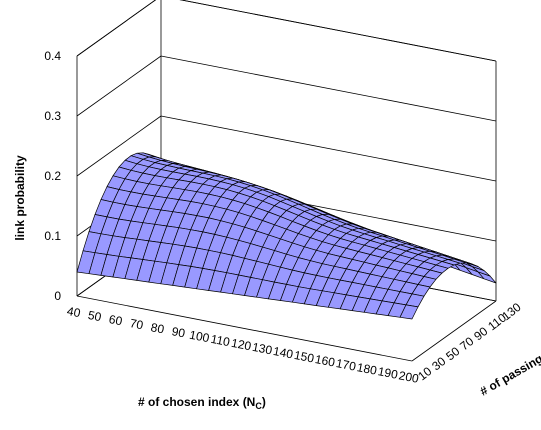 The height and width of the screenshot is (430, 541). I want to click on x-tick-label: 60, so click(116, 320).